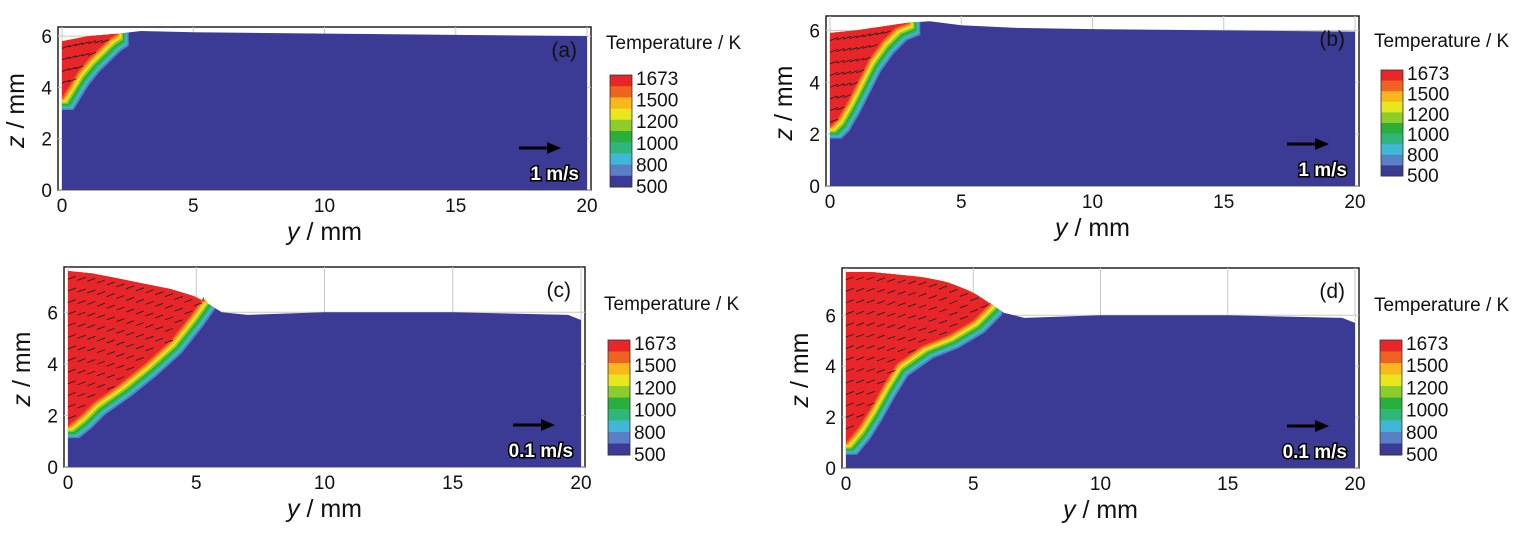  Describe the element at coordinates (1428, 74) in the screenshot. I see `colorbar-tick-b-0: 1673` at that location.